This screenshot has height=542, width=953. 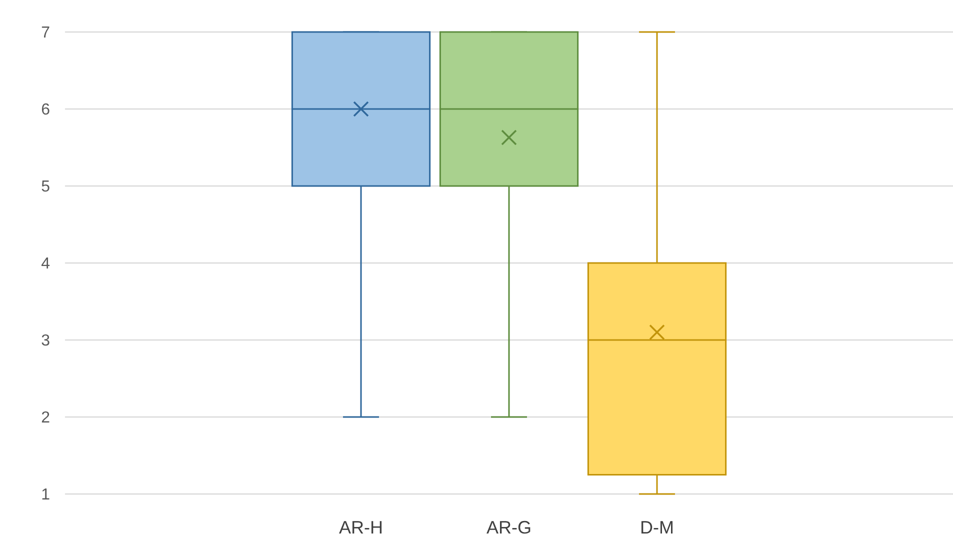 What do you see at coordinates (45, 264) in the screenshot?
I see `y-tick-label: 4` at bounding box center [45, 264].